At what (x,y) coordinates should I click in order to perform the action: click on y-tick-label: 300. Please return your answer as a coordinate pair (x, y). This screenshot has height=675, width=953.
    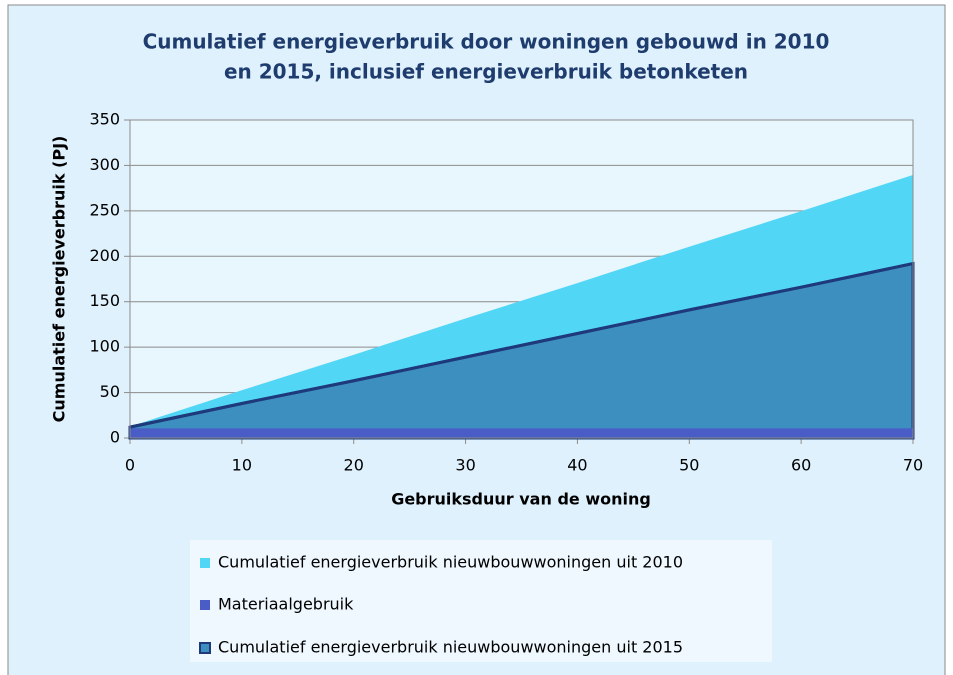
    Looking at the image, I should click on (104, 164).